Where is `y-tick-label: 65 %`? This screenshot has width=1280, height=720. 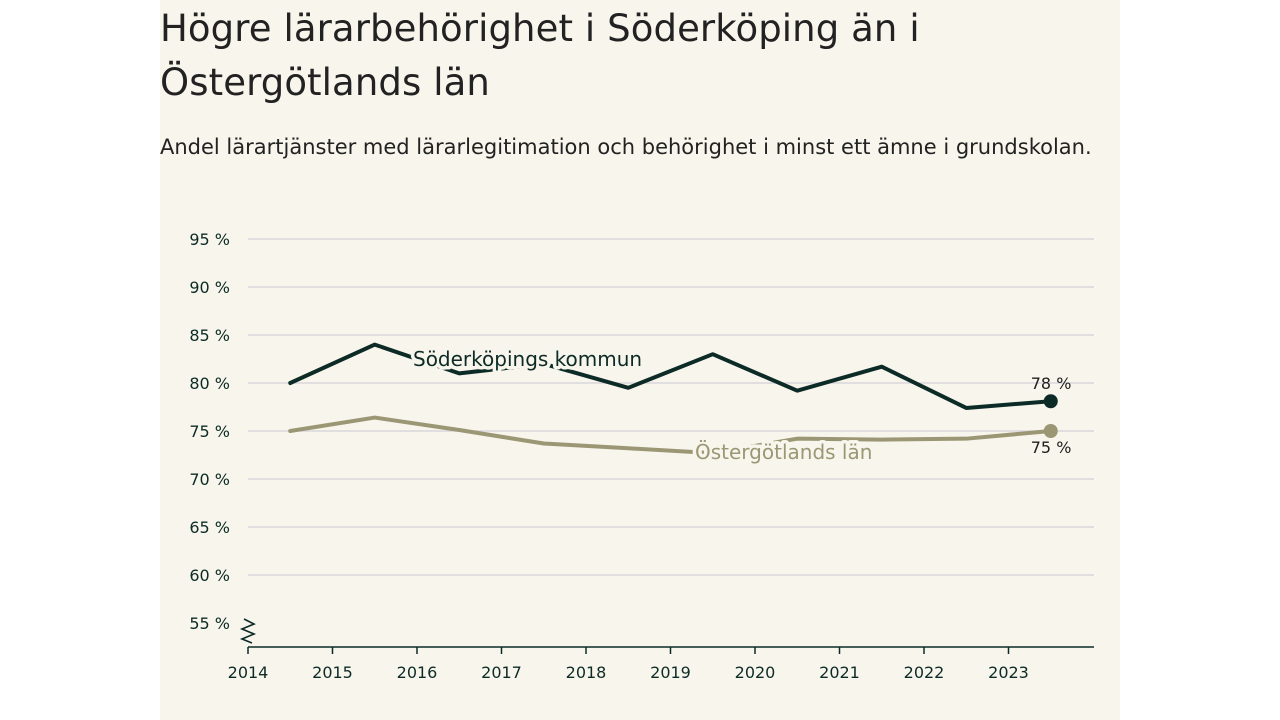
y-tick-label: 65 % is located at coordinates (209, 527).